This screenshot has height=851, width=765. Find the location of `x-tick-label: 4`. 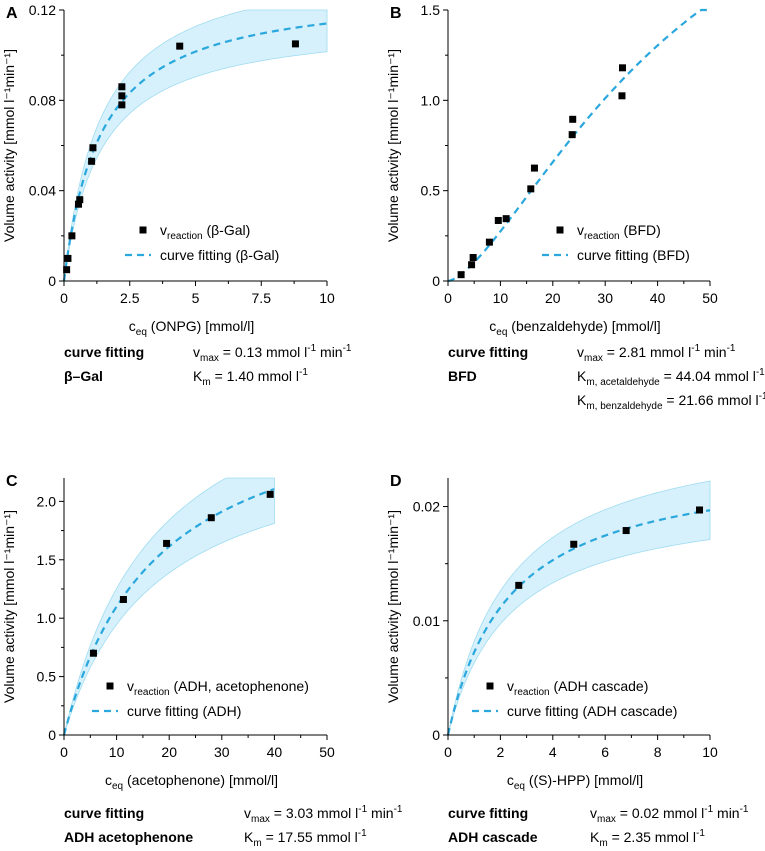

x-tick-label: 4 is located at coordinates (553, 752).